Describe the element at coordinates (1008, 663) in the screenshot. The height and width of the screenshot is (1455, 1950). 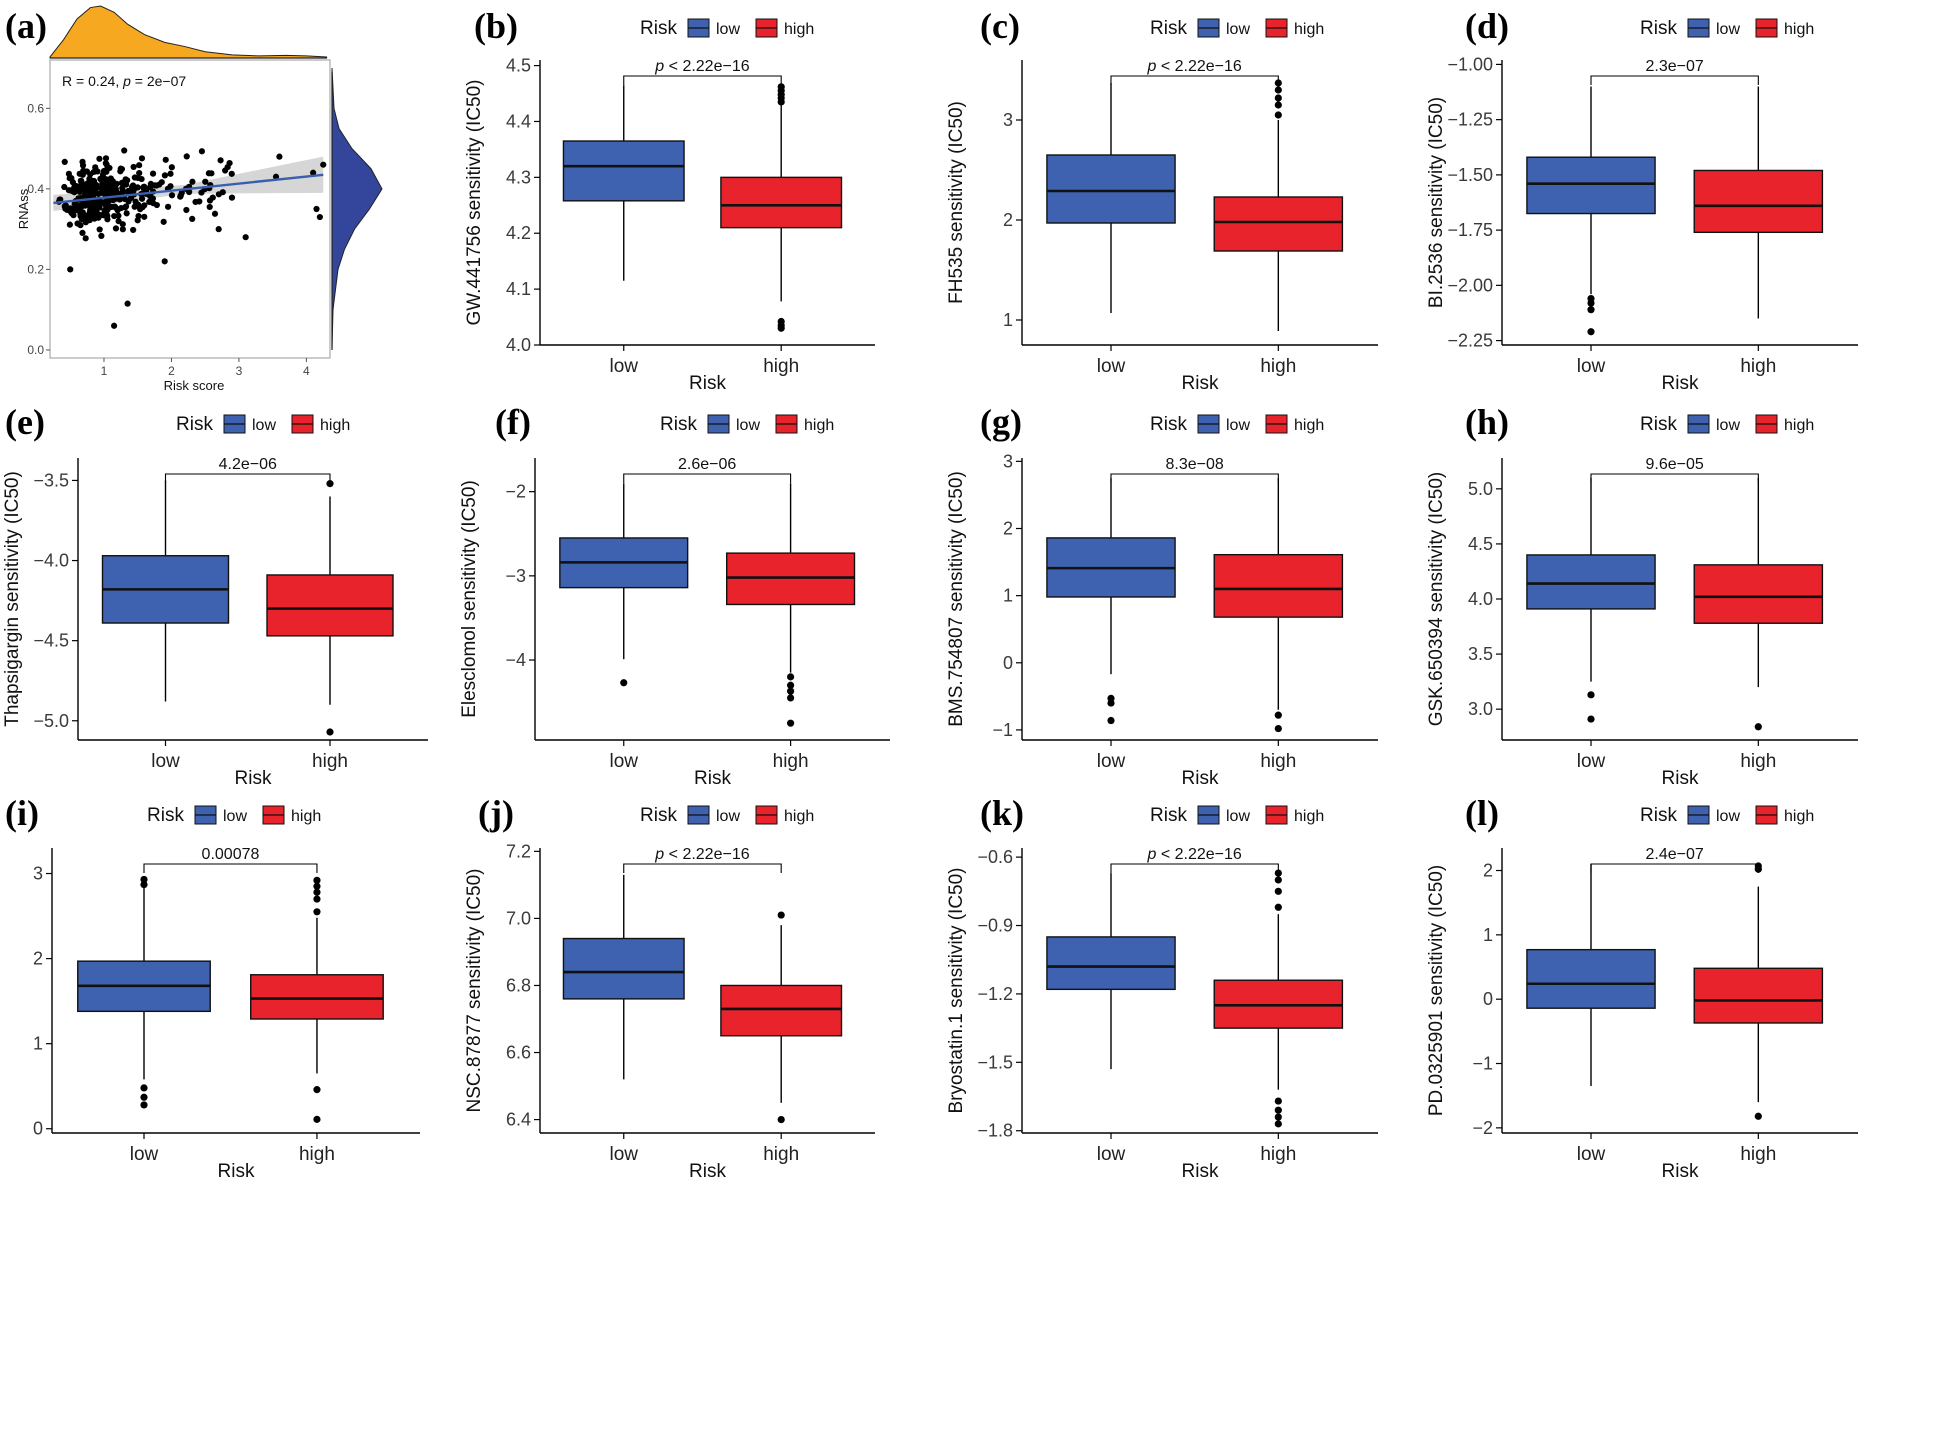
I see `y-tick-label: 0` at that location.